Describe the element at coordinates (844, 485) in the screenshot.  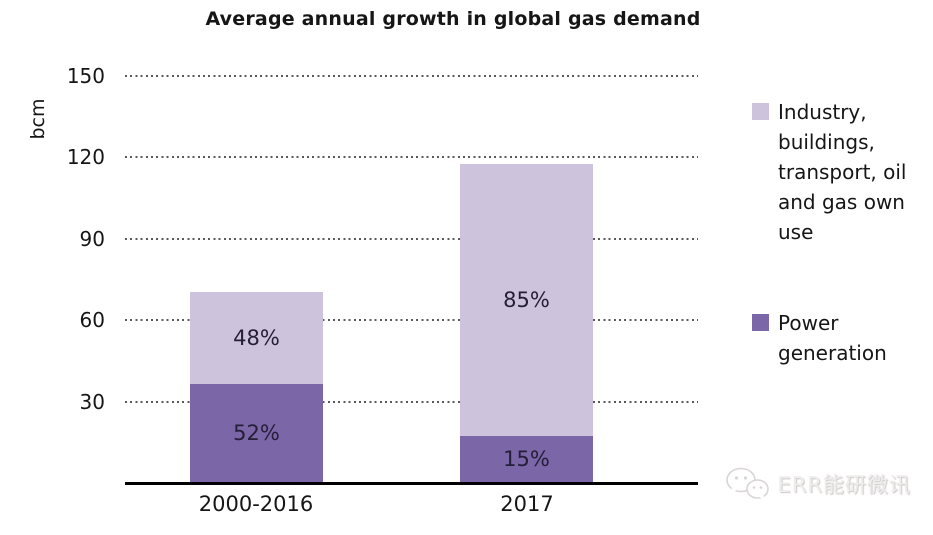
I see `watermark-text: ERR能研微讯` at that location.